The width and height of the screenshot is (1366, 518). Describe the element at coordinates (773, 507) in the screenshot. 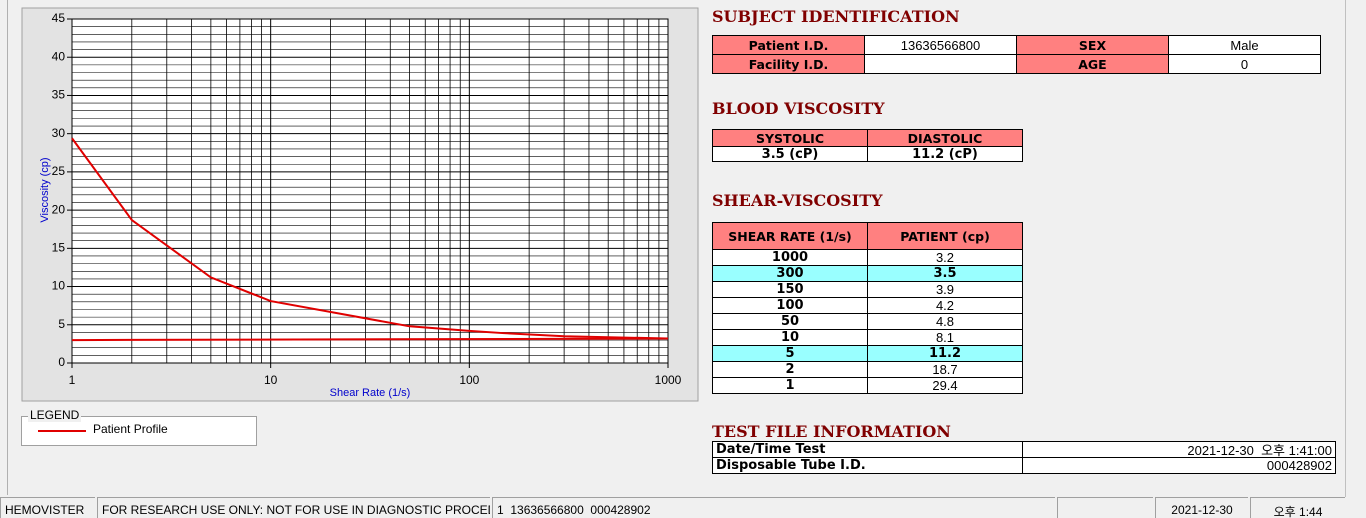

I see `status-segment: 1 13636566800 000428902` at that location.